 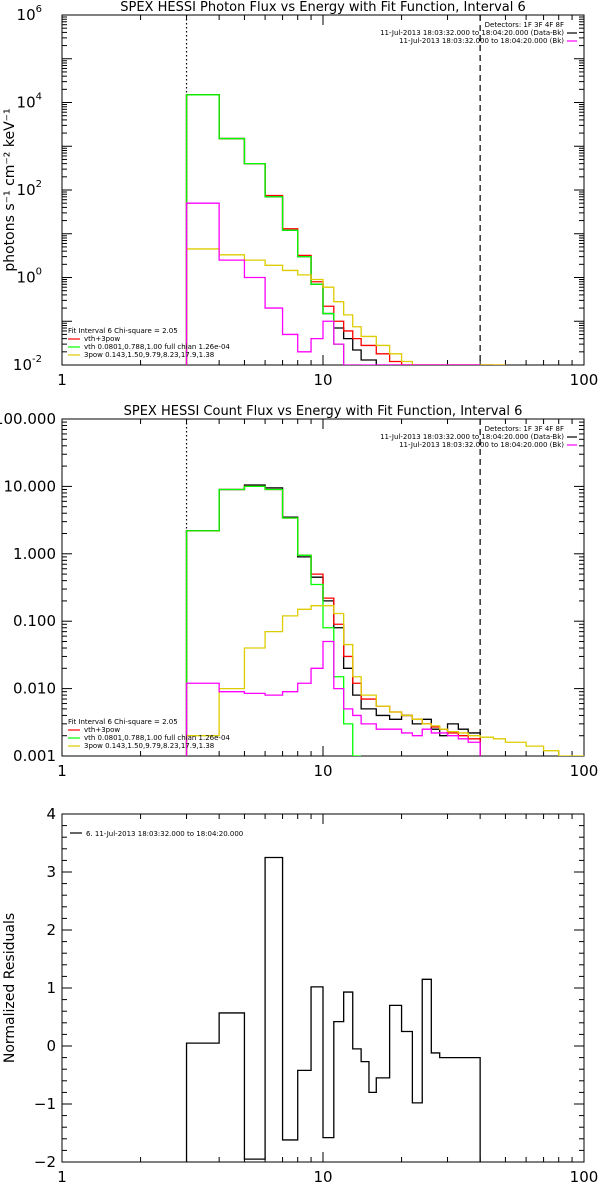 I want to click on y-tick-label: 10², so click(x=29, y=189).